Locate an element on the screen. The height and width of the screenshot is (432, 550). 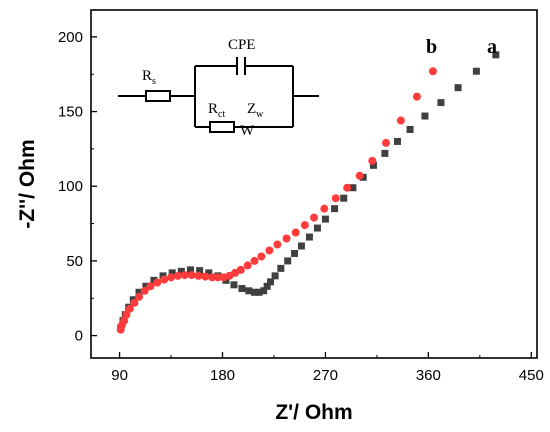
y-tick-label: 50 is located at coordinates (74, 261).